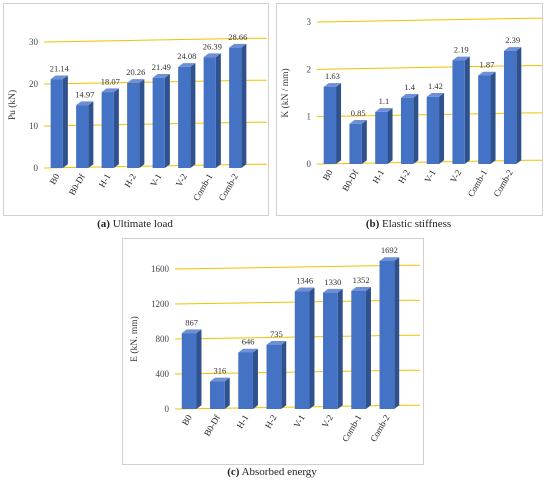 Image resolution: width=550 pixels, height=481 pixels. I want to click on data-label: 20.26, so click(135, 72).